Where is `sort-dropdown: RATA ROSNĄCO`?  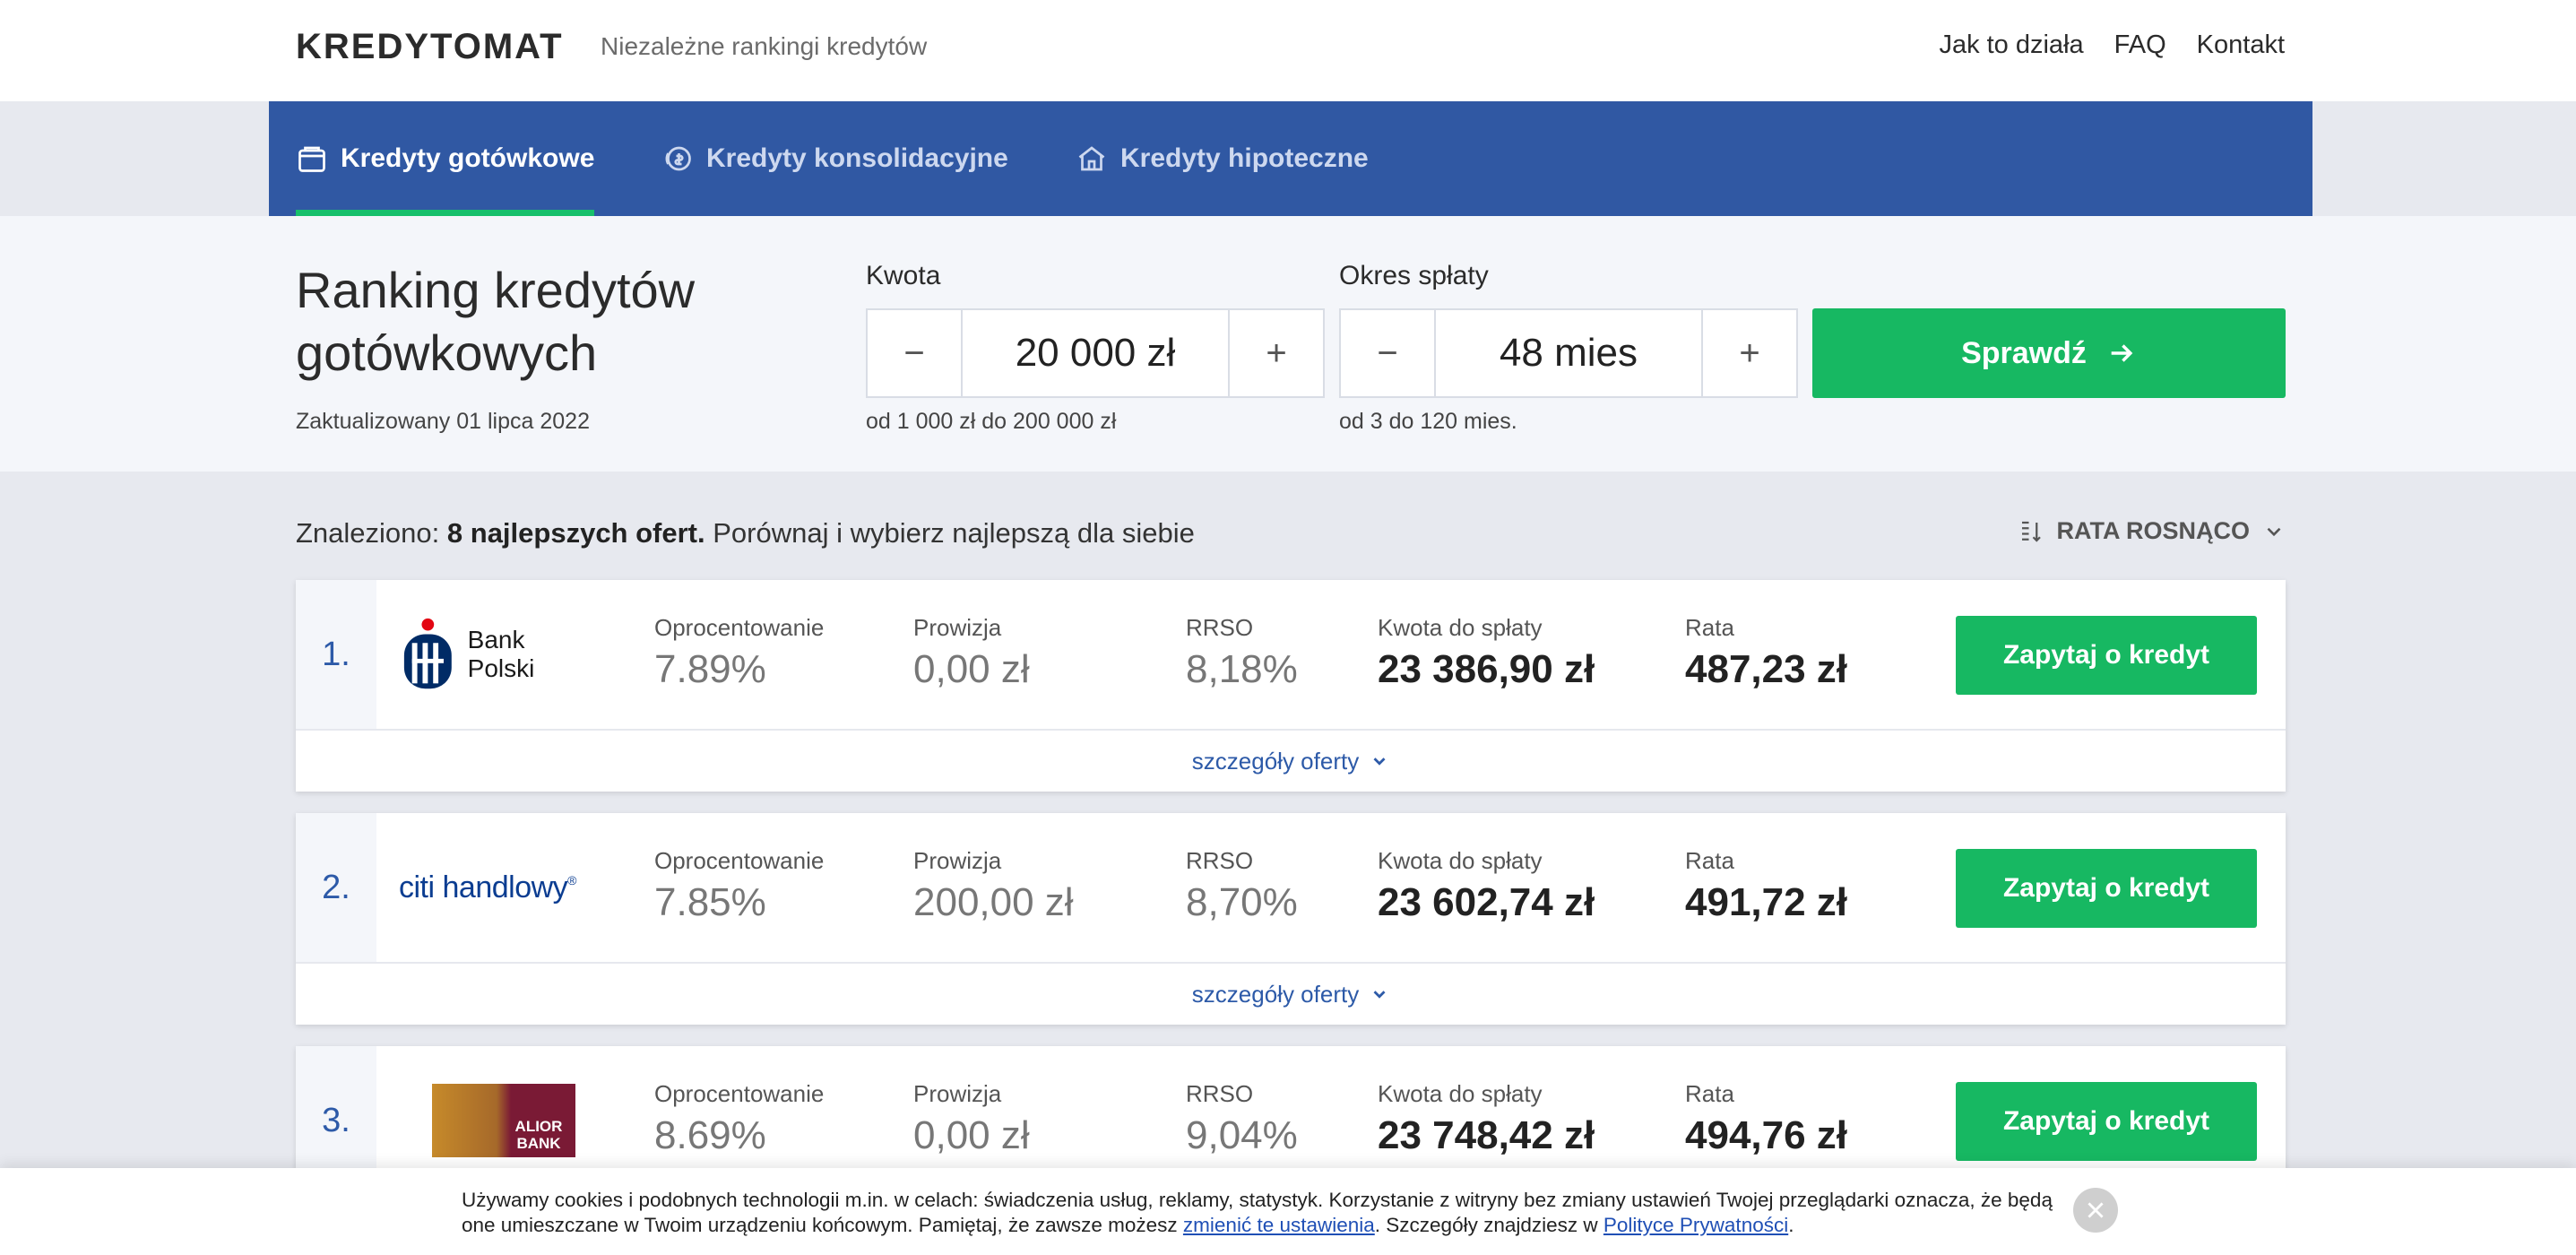
sort-dropdown: RATA ROSNĄCO is located at coordinates (2152, 531).